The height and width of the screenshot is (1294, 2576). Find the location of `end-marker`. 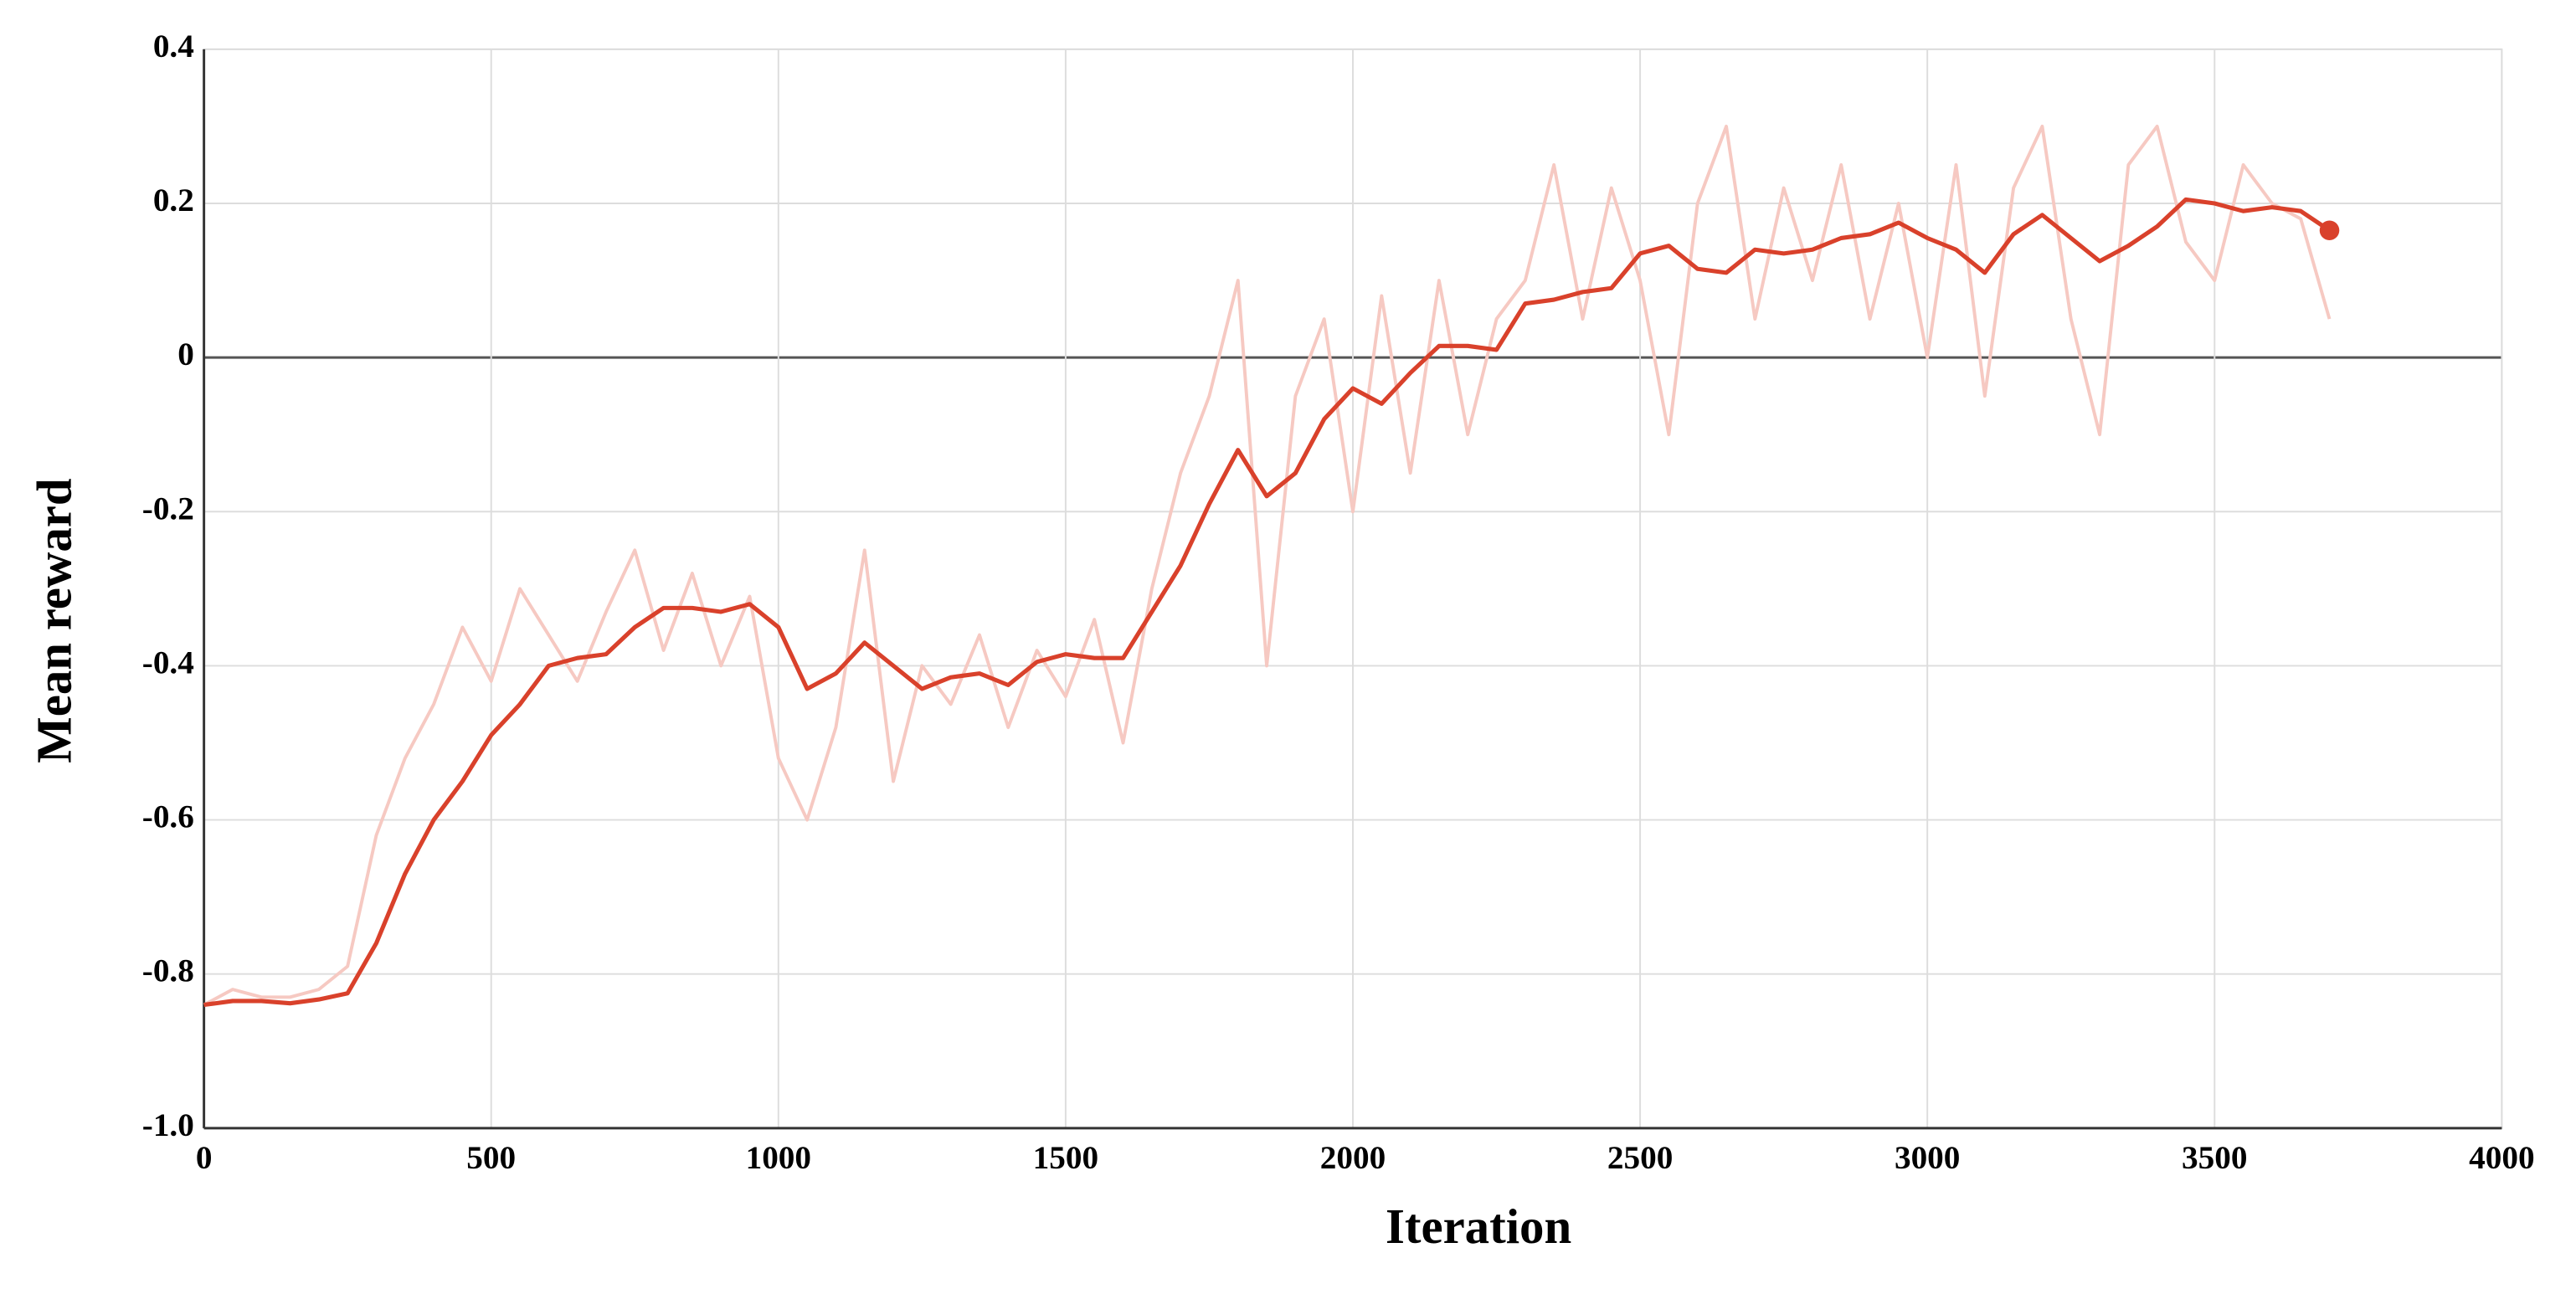

end-marker is located at coordinates (2330, 230).